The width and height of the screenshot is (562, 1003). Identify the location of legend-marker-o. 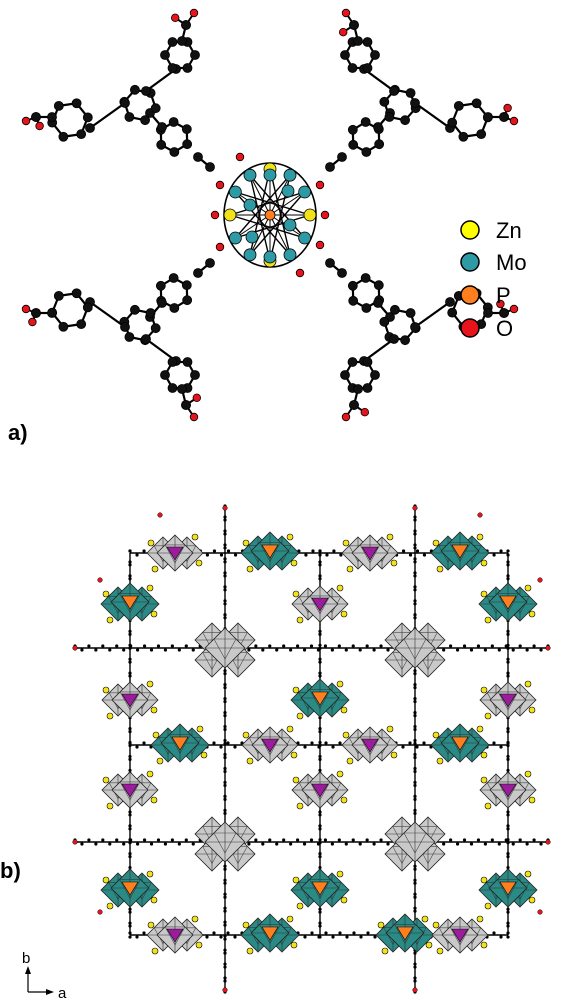
(470, 328).